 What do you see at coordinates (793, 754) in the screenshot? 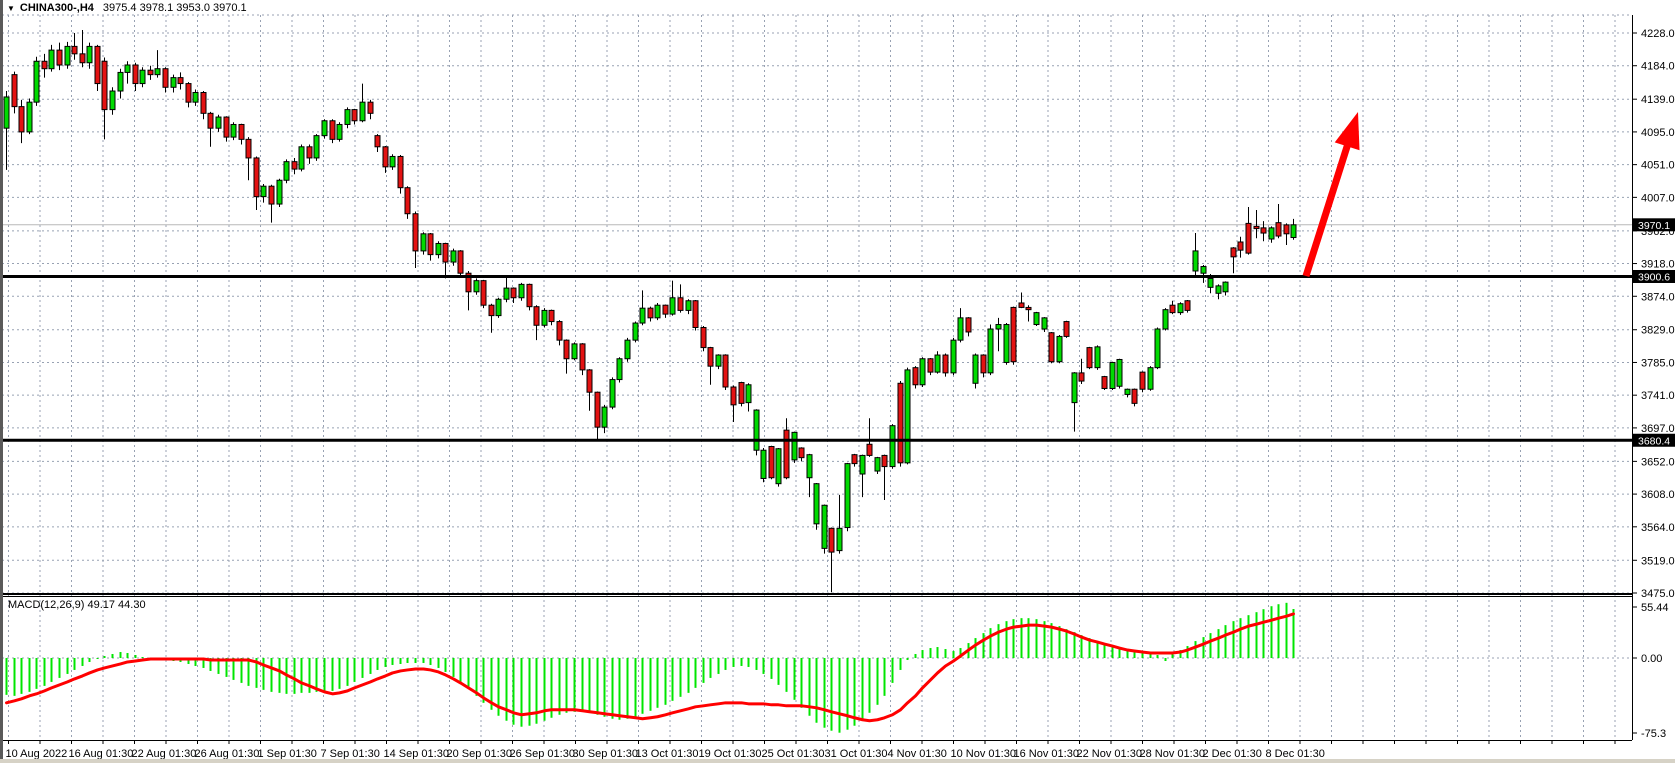
I see `time-axis-label: 25 Oct 01:30` at bounding box center [793, 754].